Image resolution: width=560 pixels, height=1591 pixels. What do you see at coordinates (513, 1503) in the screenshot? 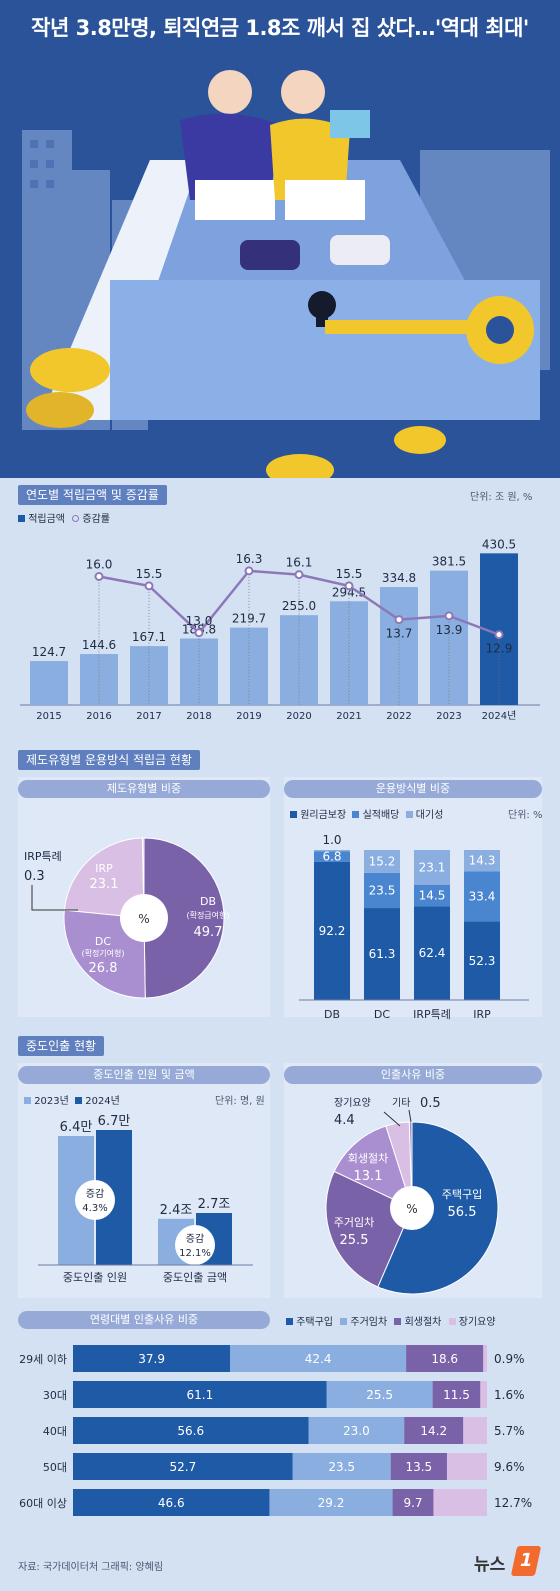
I see `age-care-value: 12.7%` at bounding box center [513, 1503].